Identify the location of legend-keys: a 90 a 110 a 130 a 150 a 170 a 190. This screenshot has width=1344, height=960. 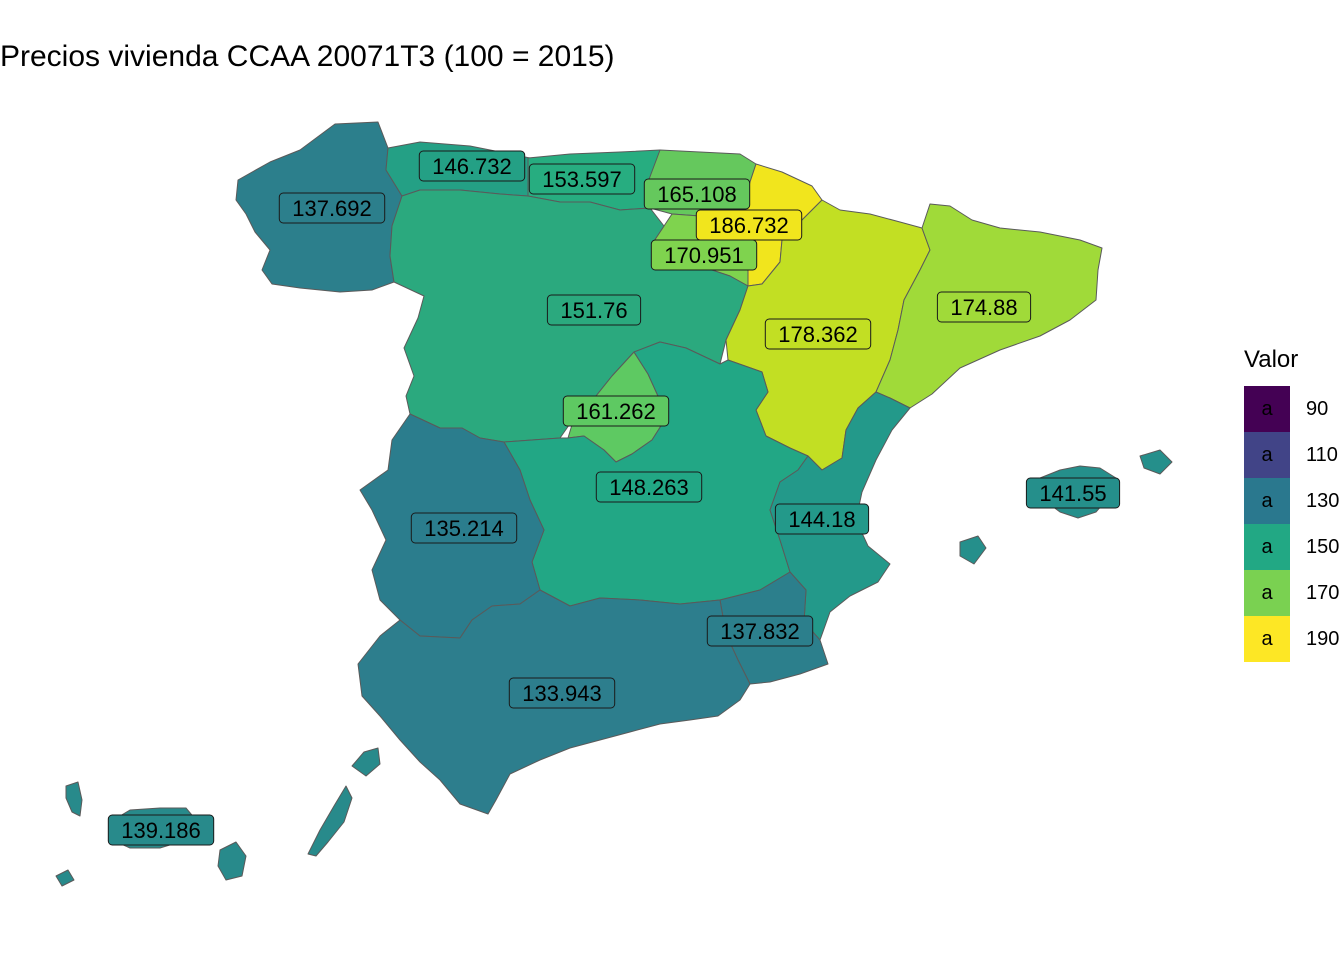
(1291, 524).